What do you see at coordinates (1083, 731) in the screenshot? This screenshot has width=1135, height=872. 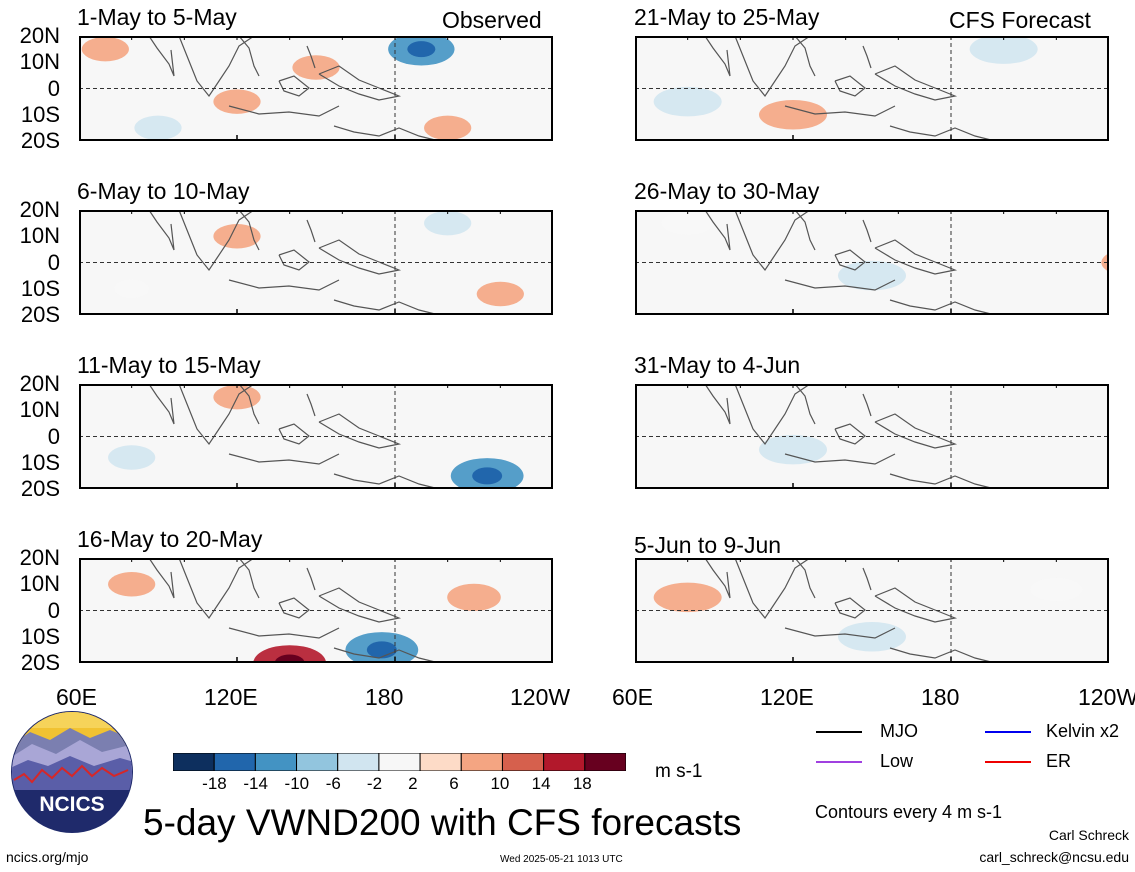 I see `legend-label-kelvin: Kelvin x2` at bounding box center [1083, 731].